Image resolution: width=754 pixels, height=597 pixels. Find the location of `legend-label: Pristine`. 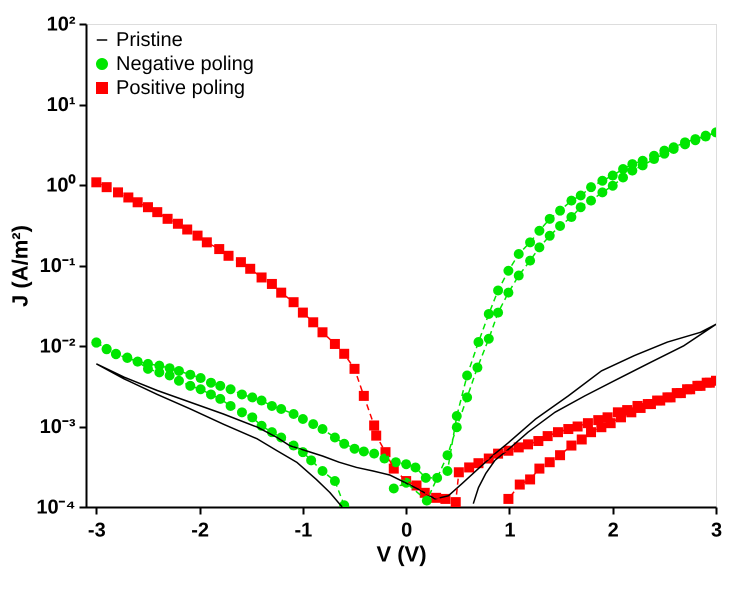

legend-label: Pristine is located at coordinates (149, 40).